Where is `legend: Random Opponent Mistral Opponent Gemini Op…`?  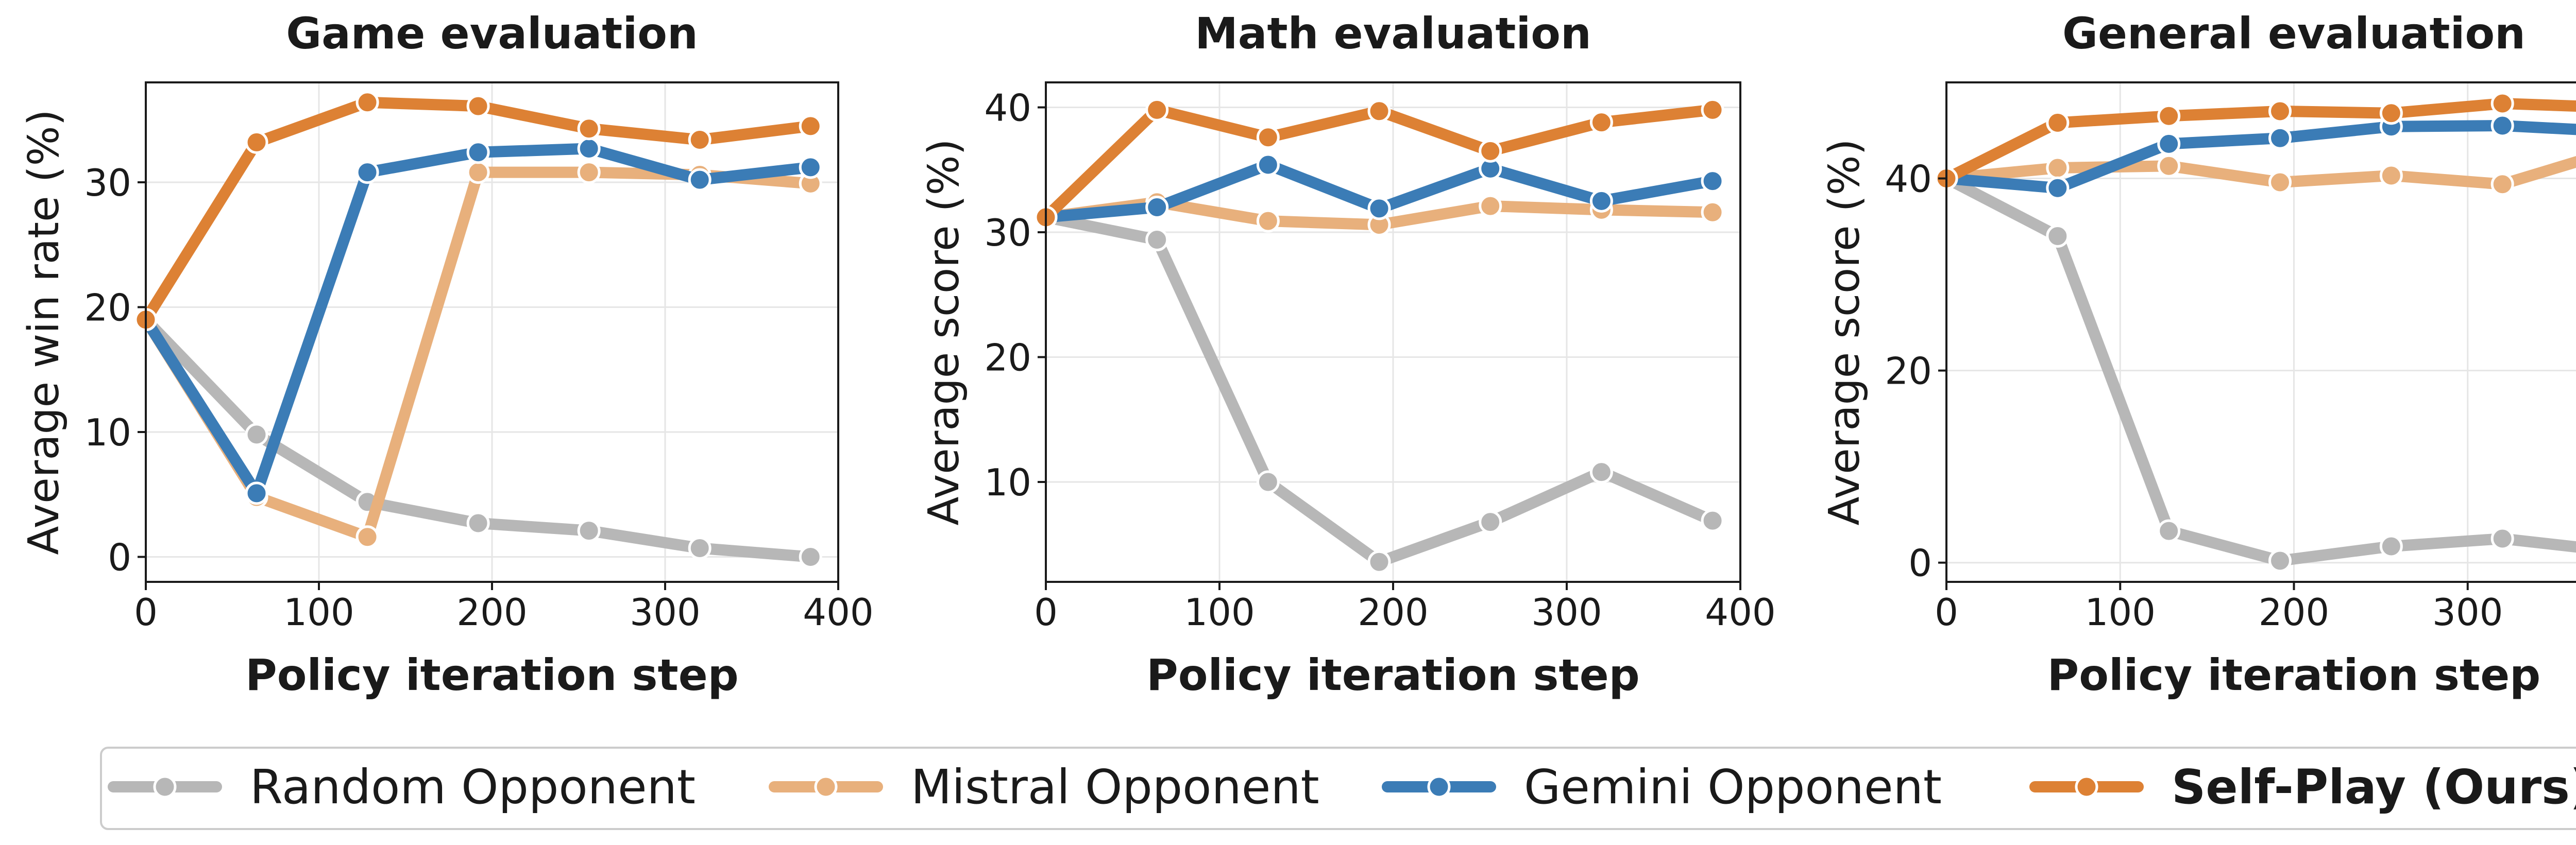 legend: Random Opponent Mistral Opponent Gemini Op… is located at coordinates (1338, 789).